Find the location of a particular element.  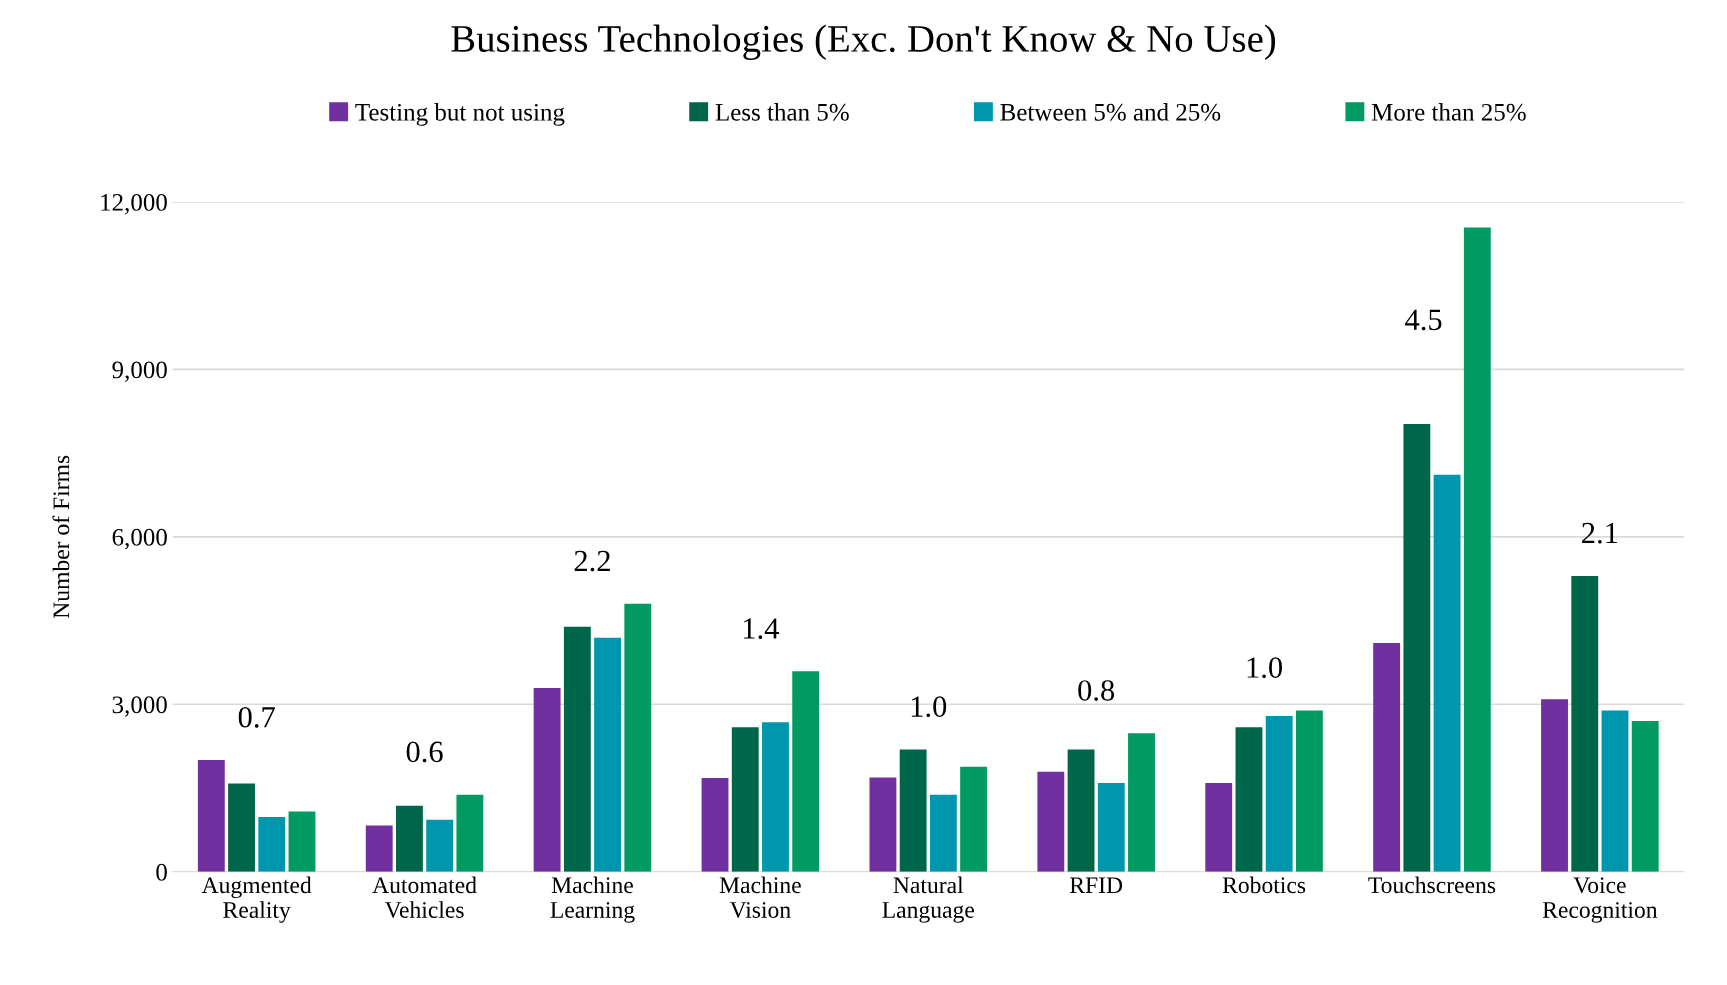

x-tick-label: RFID is located at coordinates (1096, 885).